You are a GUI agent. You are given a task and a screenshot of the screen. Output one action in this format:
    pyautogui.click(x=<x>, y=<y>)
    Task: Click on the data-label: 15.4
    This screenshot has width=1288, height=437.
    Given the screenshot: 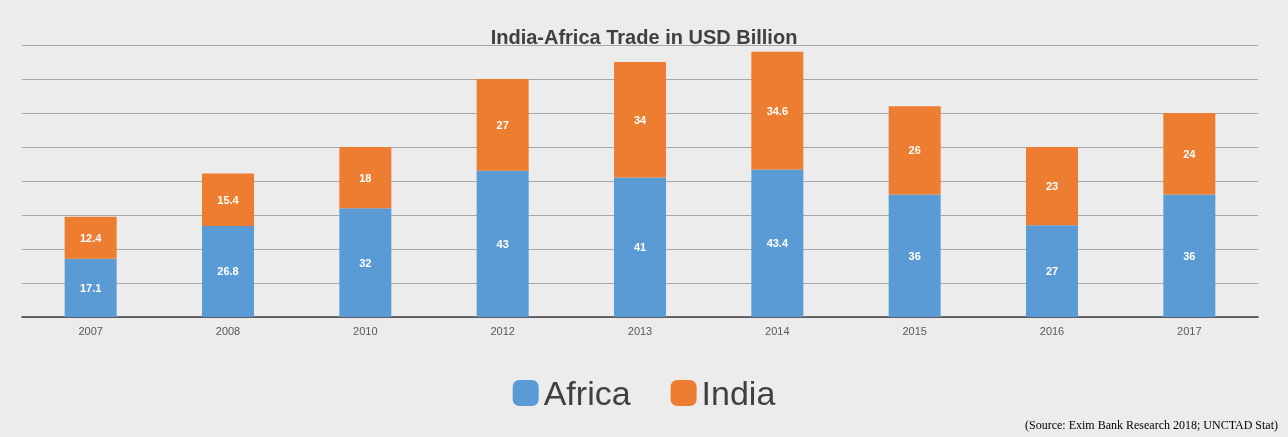 What is the action you would take?
    pyautogui.click(x=228, y=199)
    